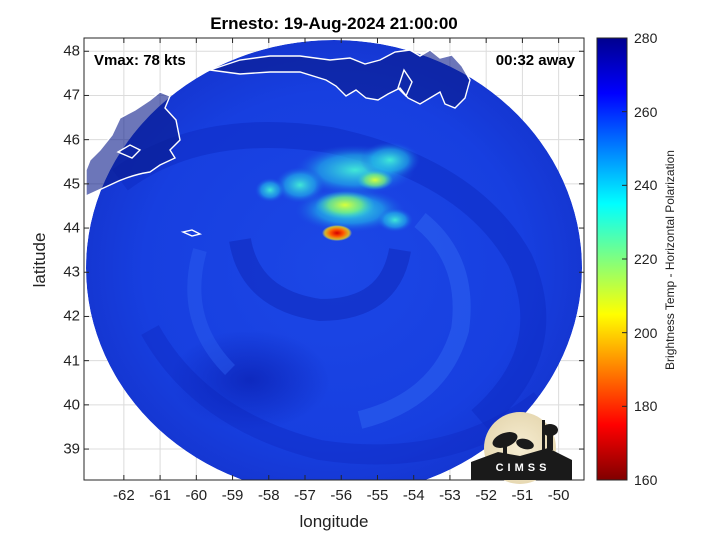 This screenshot has height=545, width=720. I want to click on x-tick-label: -51, so click(522, 495).